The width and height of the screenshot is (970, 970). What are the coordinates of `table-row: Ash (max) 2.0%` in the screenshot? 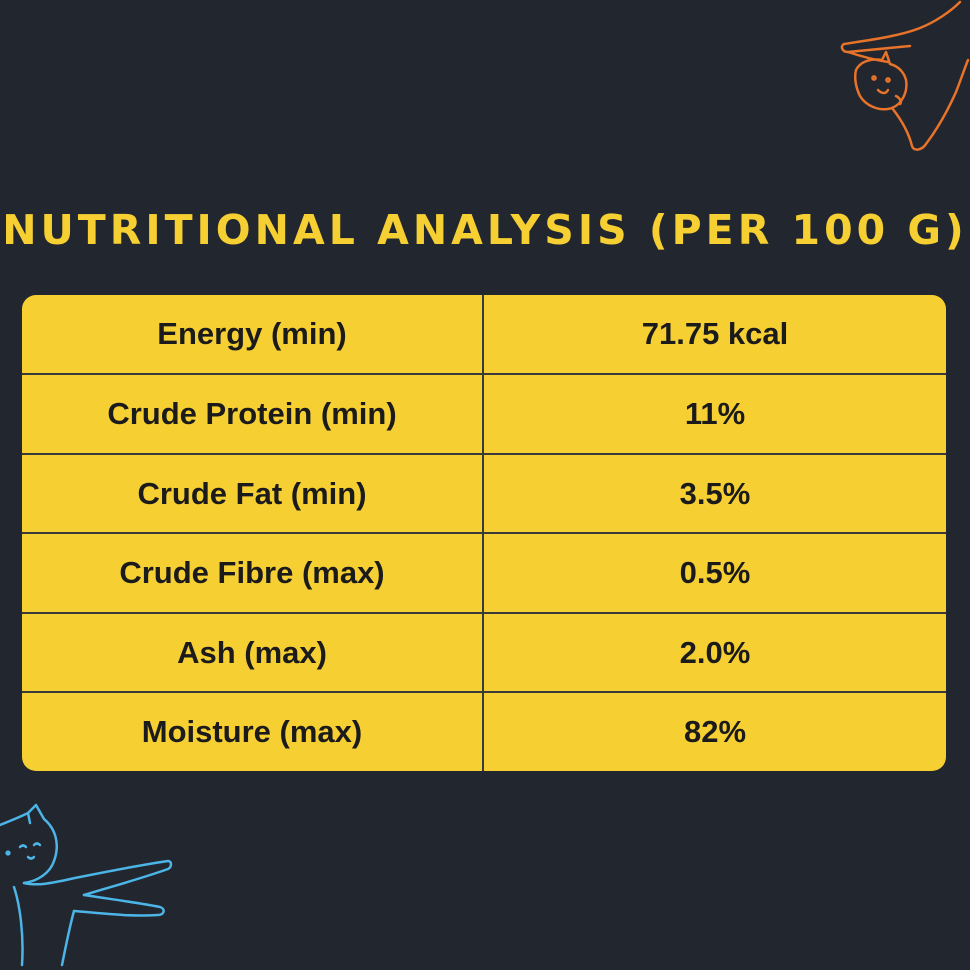 It's located at (484, 653).